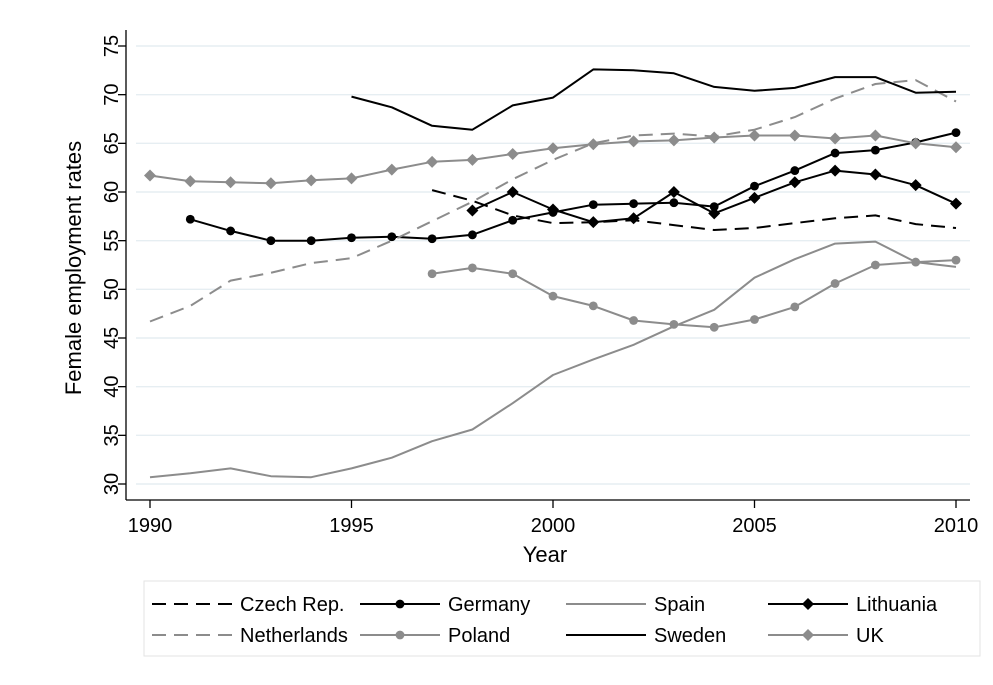 The image size is (993, 685). What do you see at coordinates (690, 636) in the screenshot?
I see `legend-label: Sweden` at bounding box center [690, 636].